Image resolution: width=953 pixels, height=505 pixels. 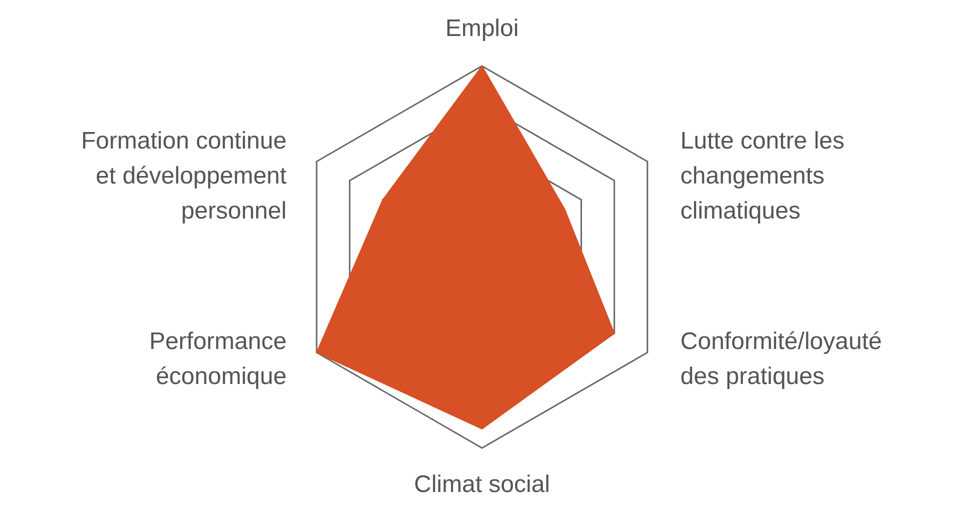 What do you see at coordinates (184, 175) in the screenshot?
I see `spoke-label: Formation continue et développement personnel` at bounding box center [184, 175].